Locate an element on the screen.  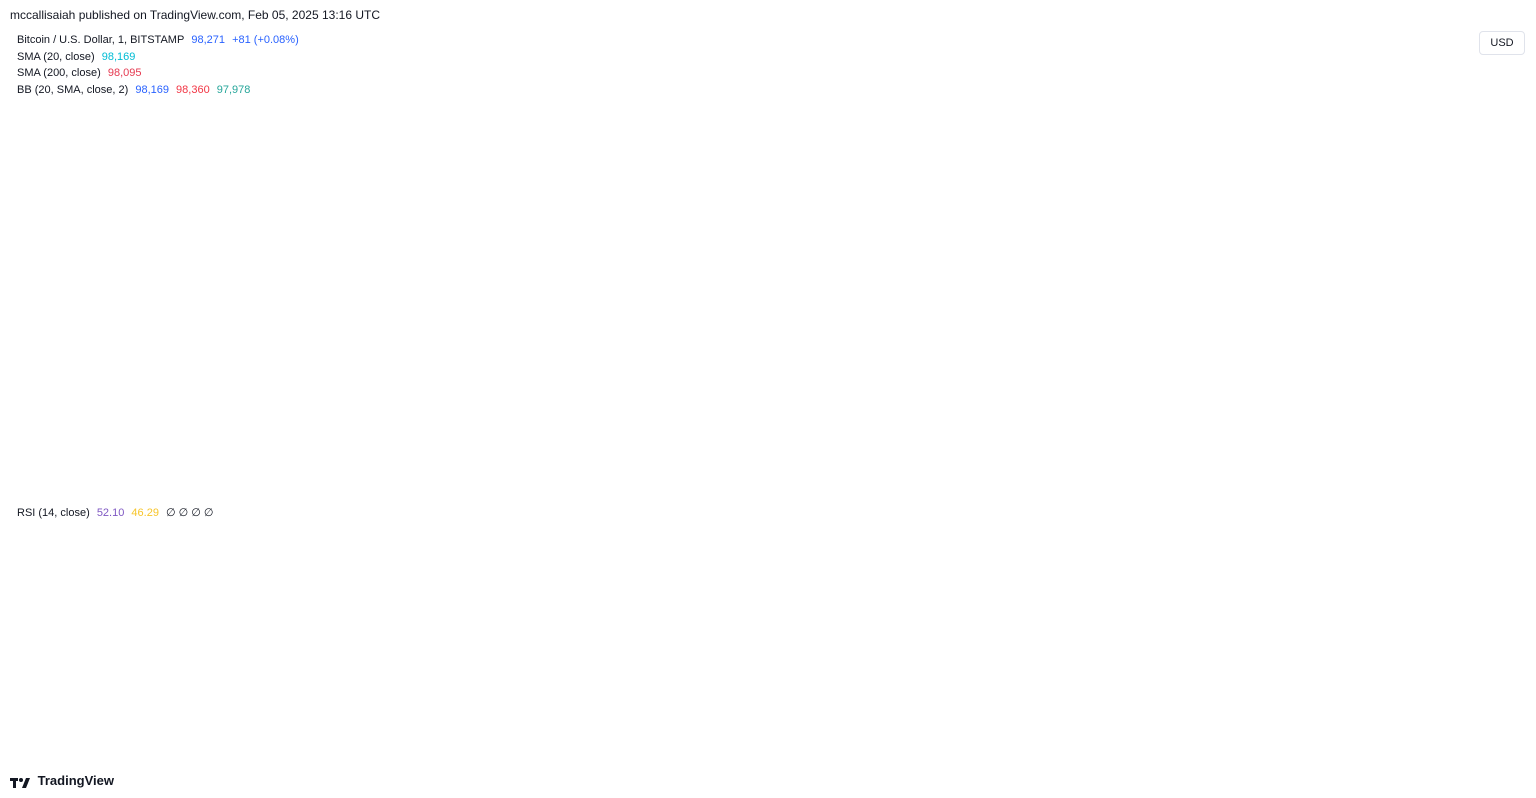
price-y-tick-label: 97,000 is located at coordinates (1502, 492).